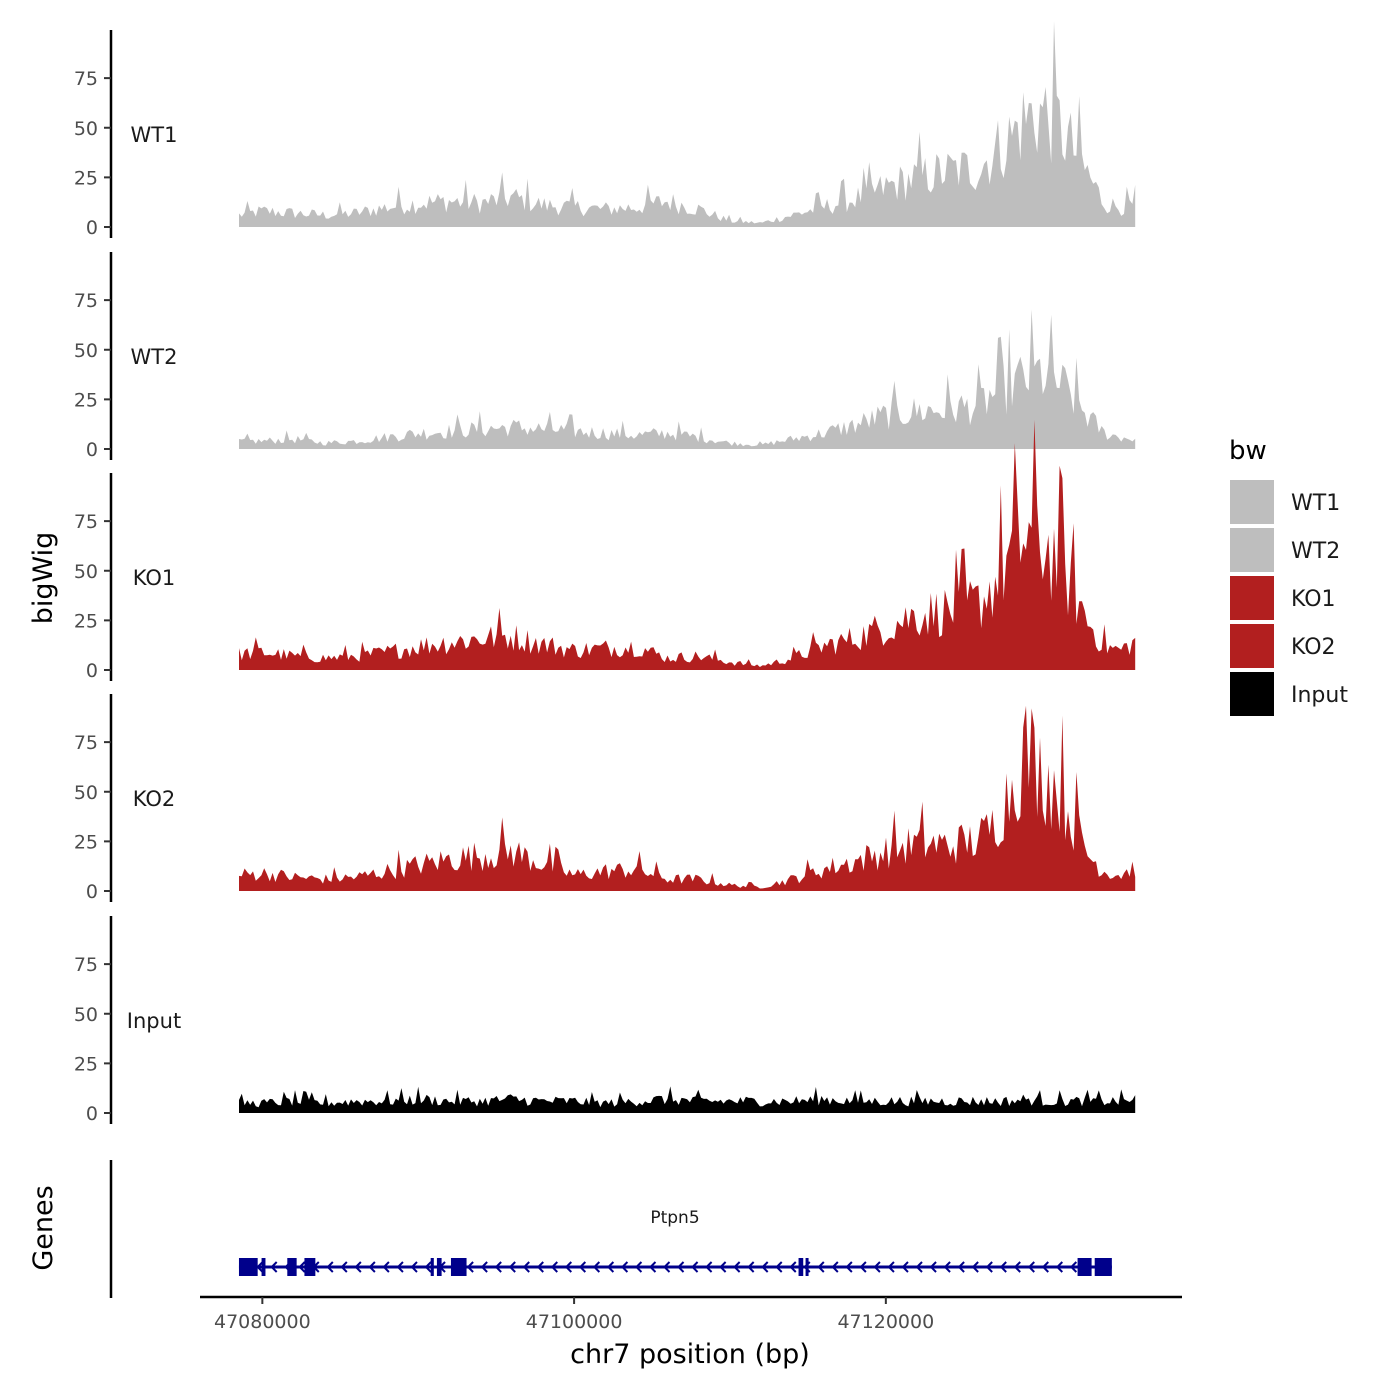 The width and height of the screenshot is (1400, 1400). Describe the element at coordinates (574, 1322) in the screenshot. I see `x-tick-label: 47100000` at that location.